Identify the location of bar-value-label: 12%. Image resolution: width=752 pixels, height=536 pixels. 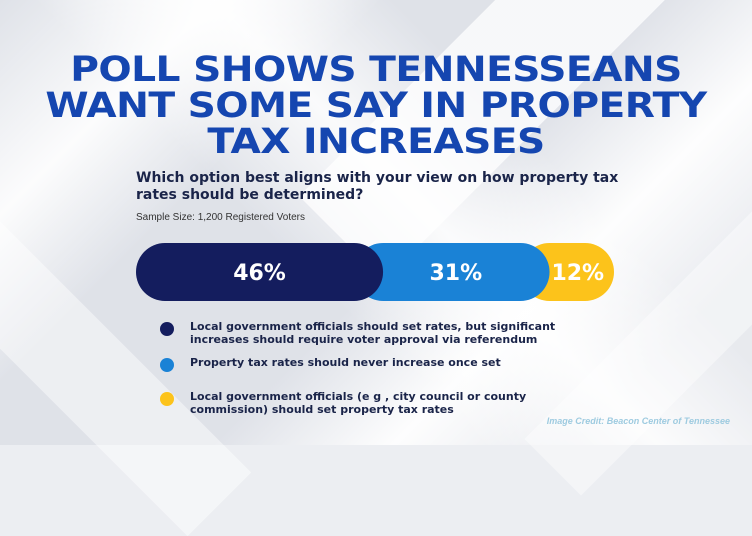
(577, 273).